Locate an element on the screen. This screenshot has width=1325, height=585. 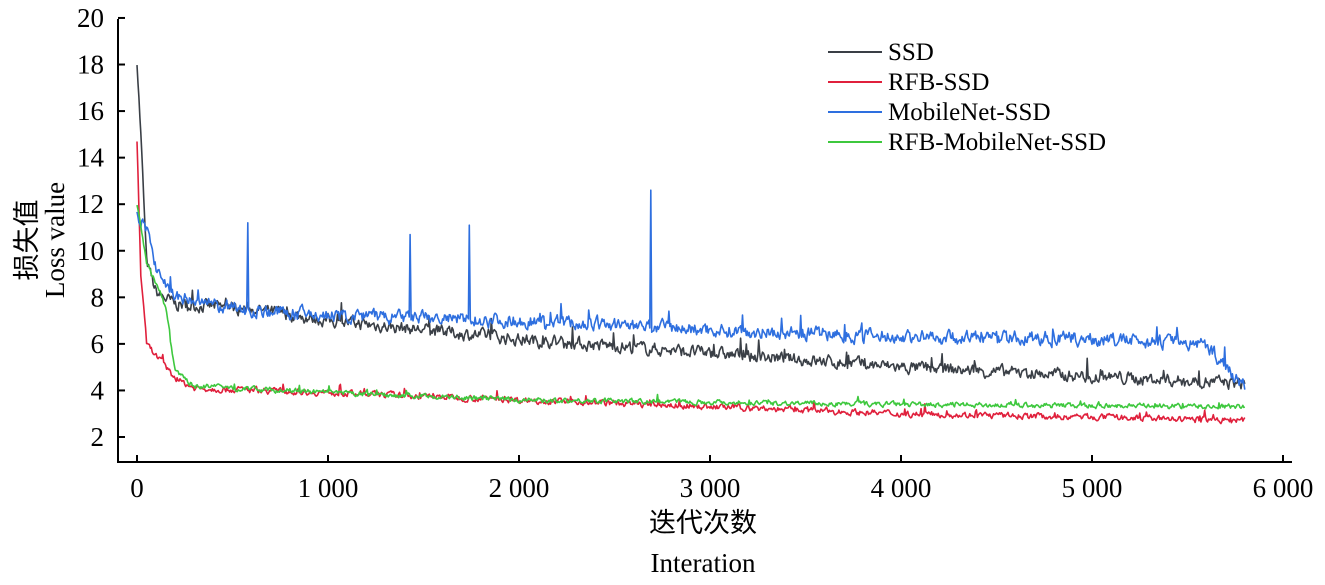
legend-label: RFB-MobileNet-SSD is located at coordinates (997, 142).